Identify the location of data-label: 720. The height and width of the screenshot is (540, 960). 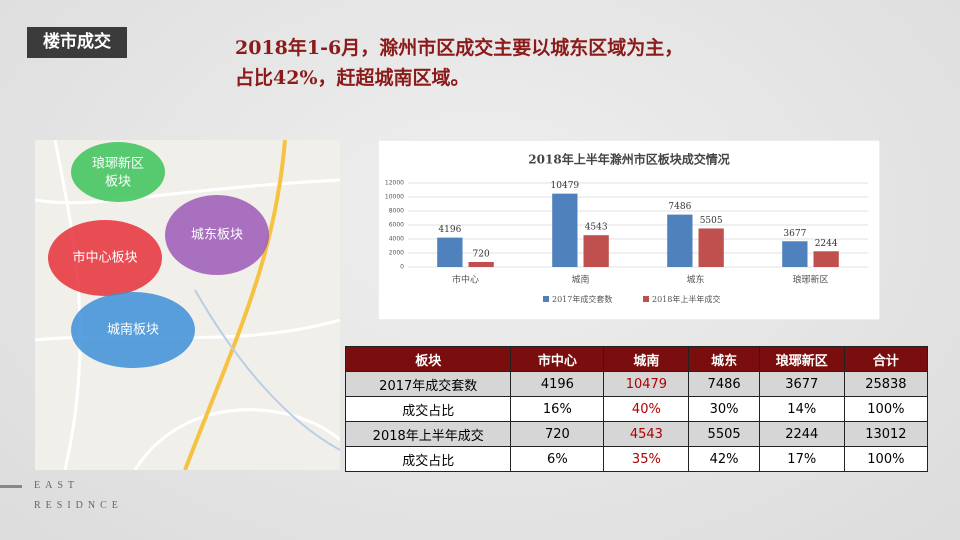
(481, 254).